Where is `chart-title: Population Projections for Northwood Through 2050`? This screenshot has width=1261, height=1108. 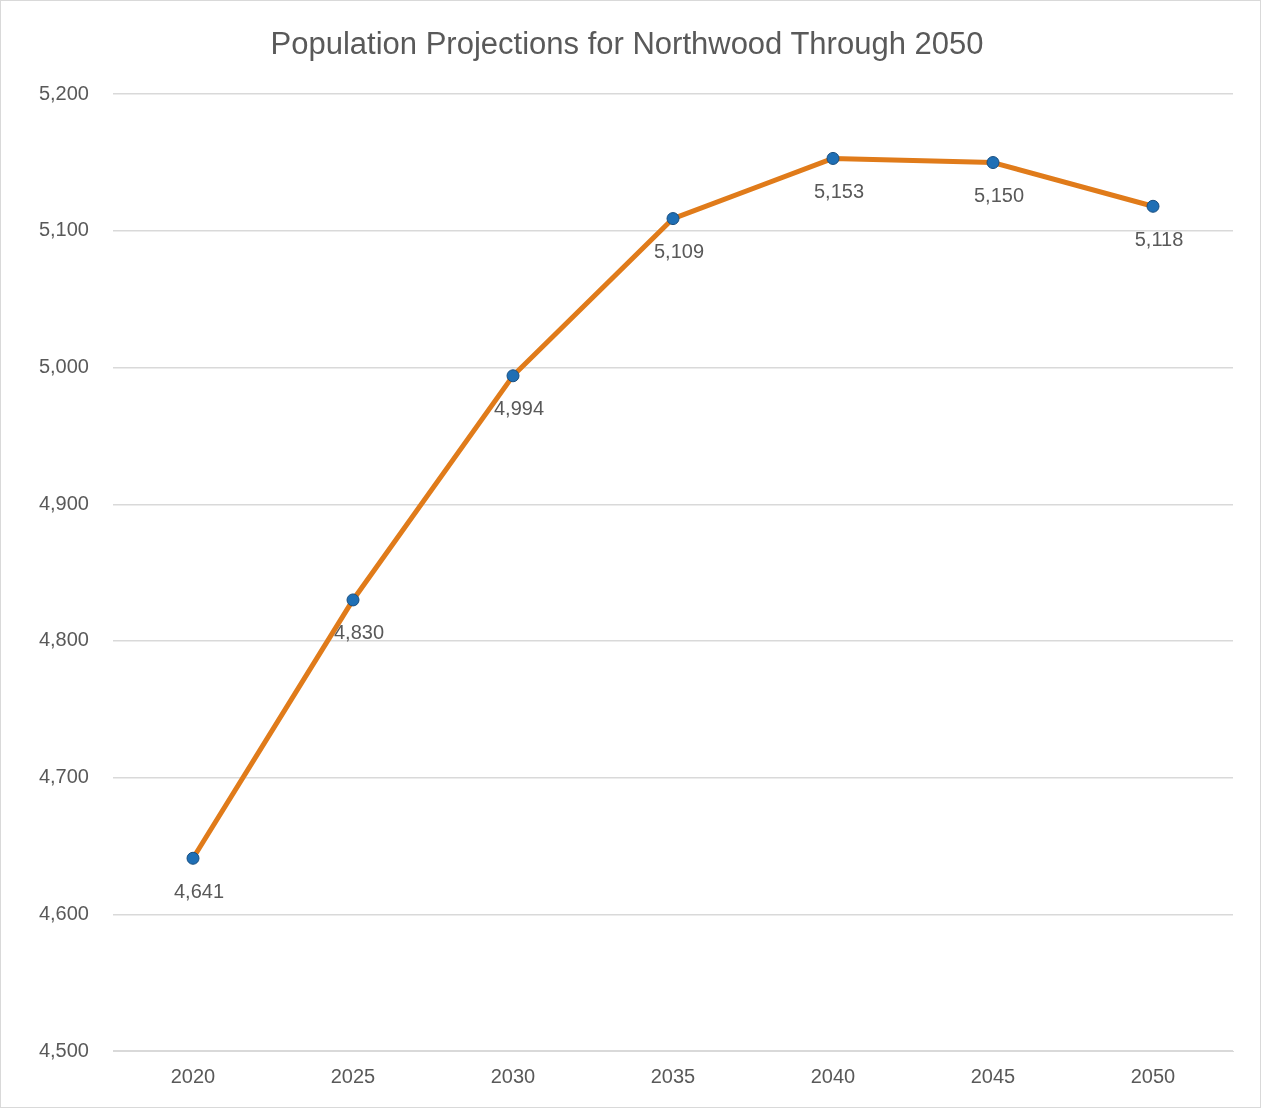
chart-title: Population Projections for Northwood Through 2050 is located at coordinates (627, 44).